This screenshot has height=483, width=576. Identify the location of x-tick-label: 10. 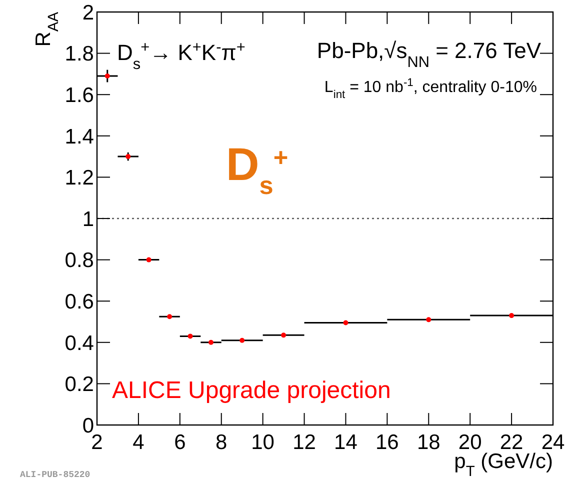
(262, 442).